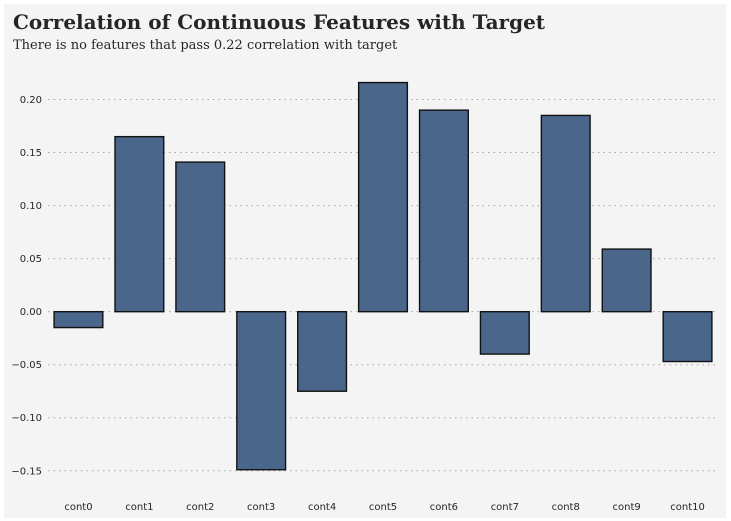  What do you see at coordinates (78, 319) in the screenshot?
I see `bar-cont0` at bounding box center [78, 319].